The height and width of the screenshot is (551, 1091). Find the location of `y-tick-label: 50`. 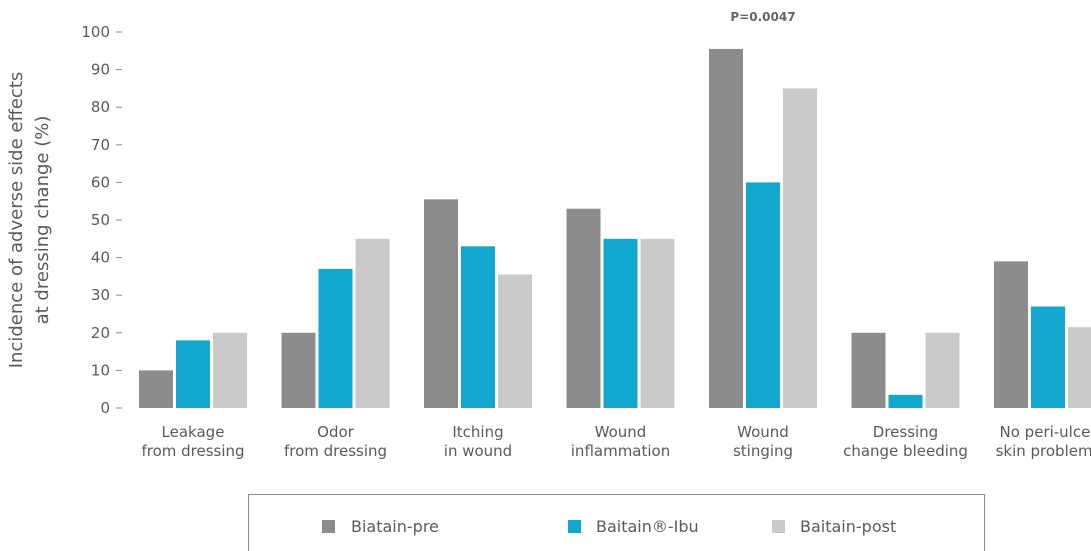

y-tick-label: 50 is located at coordinates (100, 220).